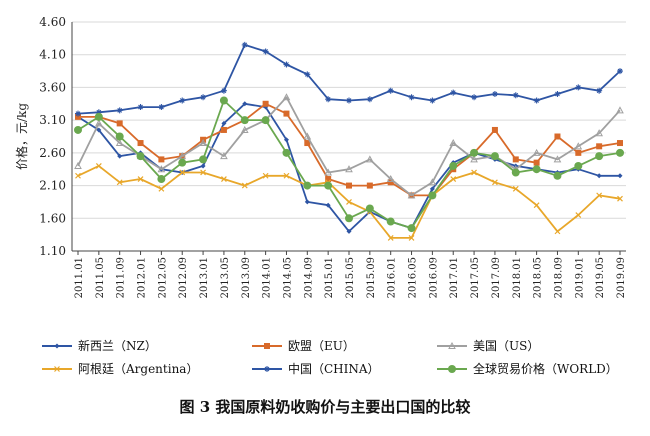 The image size is (650, 436). I want to click on x-tick-label: 2012.09, so click(183, 277).